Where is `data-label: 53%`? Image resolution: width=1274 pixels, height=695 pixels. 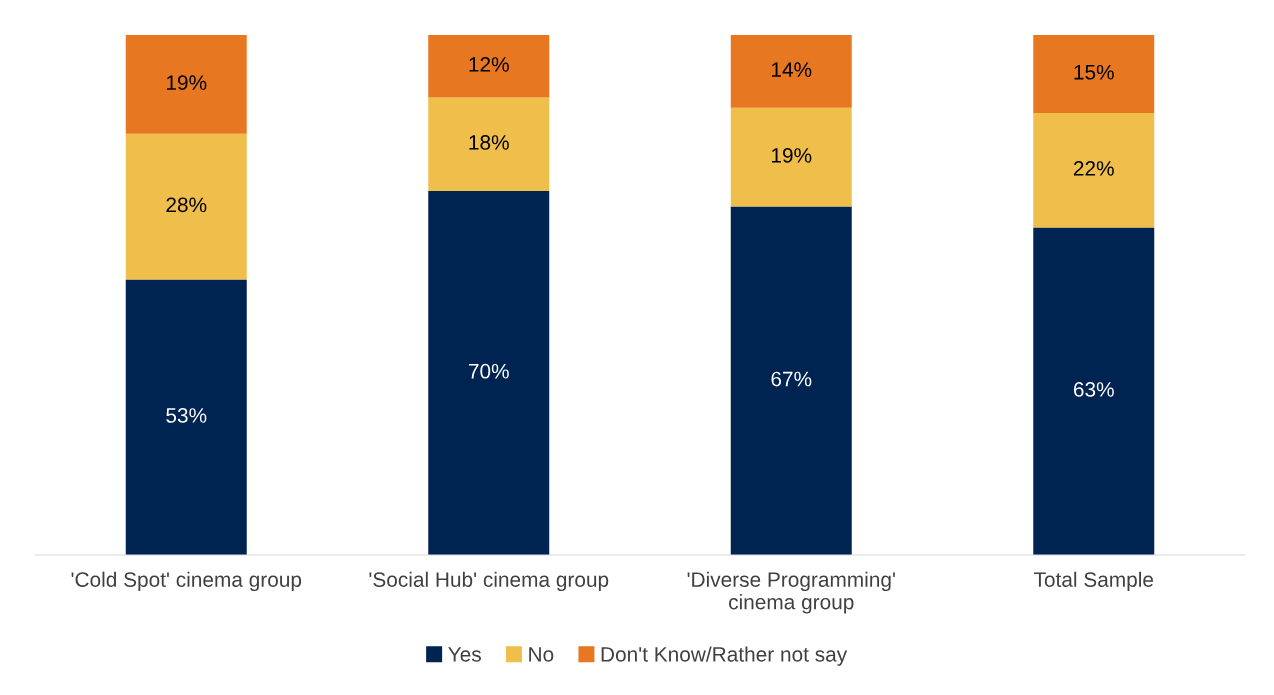
data-label: 53% is located at coordinates (186, 415).